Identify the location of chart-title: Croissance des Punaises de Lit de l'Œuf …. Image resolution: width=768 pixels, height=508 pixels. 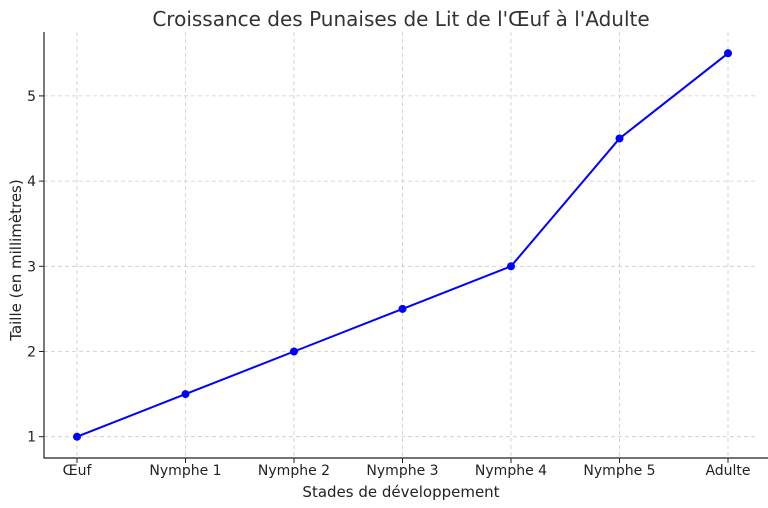
(400, 19).